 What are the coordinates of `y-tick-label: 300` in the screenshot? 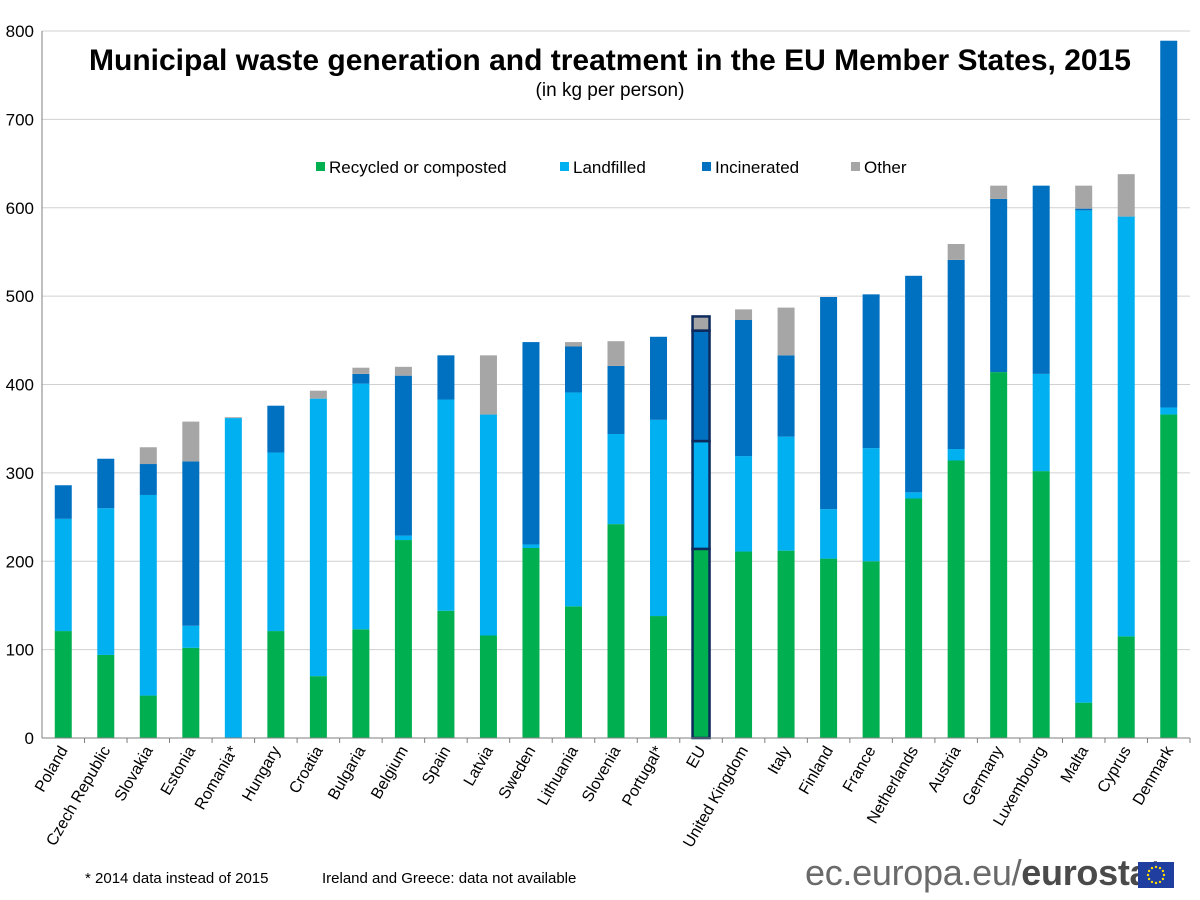 It's located at (20, 473).